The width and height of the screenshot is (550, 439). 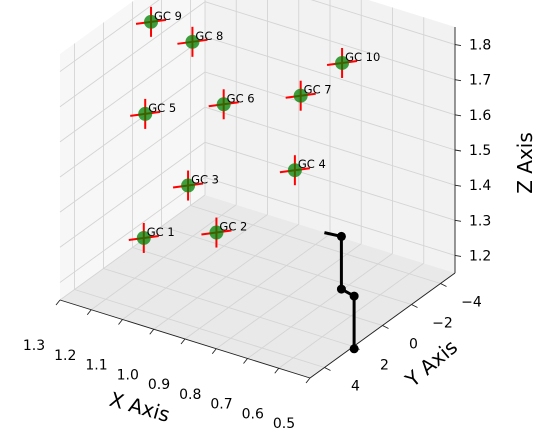 What do you see at coordinates (355, 387) in the screenshot?
I see `y-tick-label: 4` at bounding box center [355, 387].